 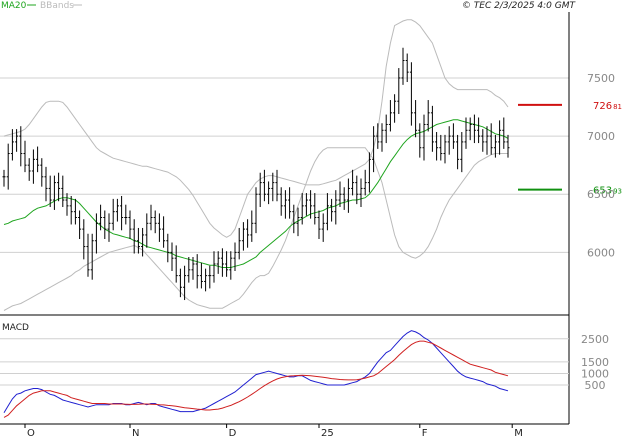 I want to click on legend-bbands-label: BBands, so click(x=57, y=6).